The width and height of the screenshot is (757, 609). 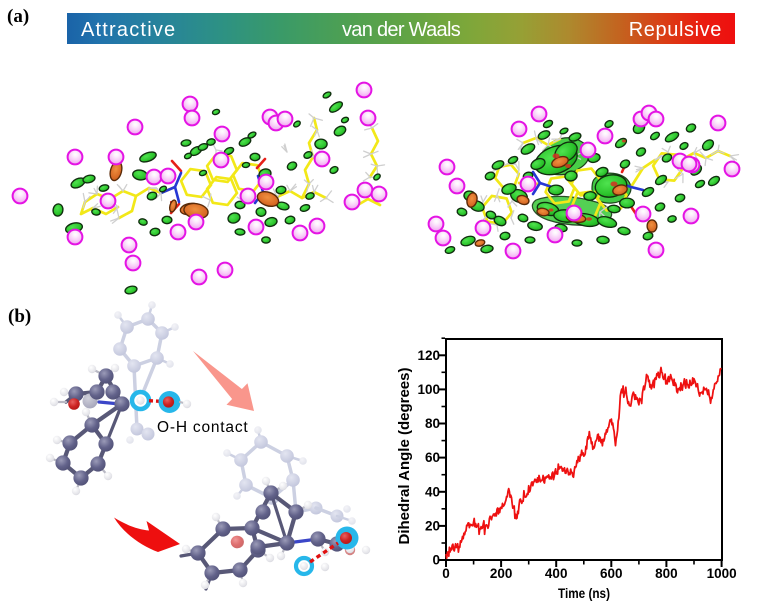 I want to click on svg-text: Dihedral Angle (degrees), so click(x=404, y=456).